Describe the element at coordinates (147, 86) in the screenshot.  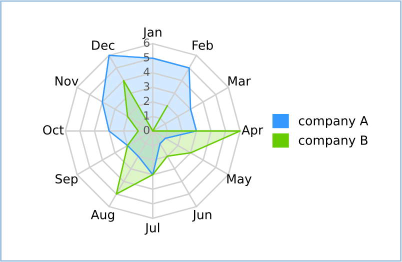
I see `y-tick-label: 3` at that location.